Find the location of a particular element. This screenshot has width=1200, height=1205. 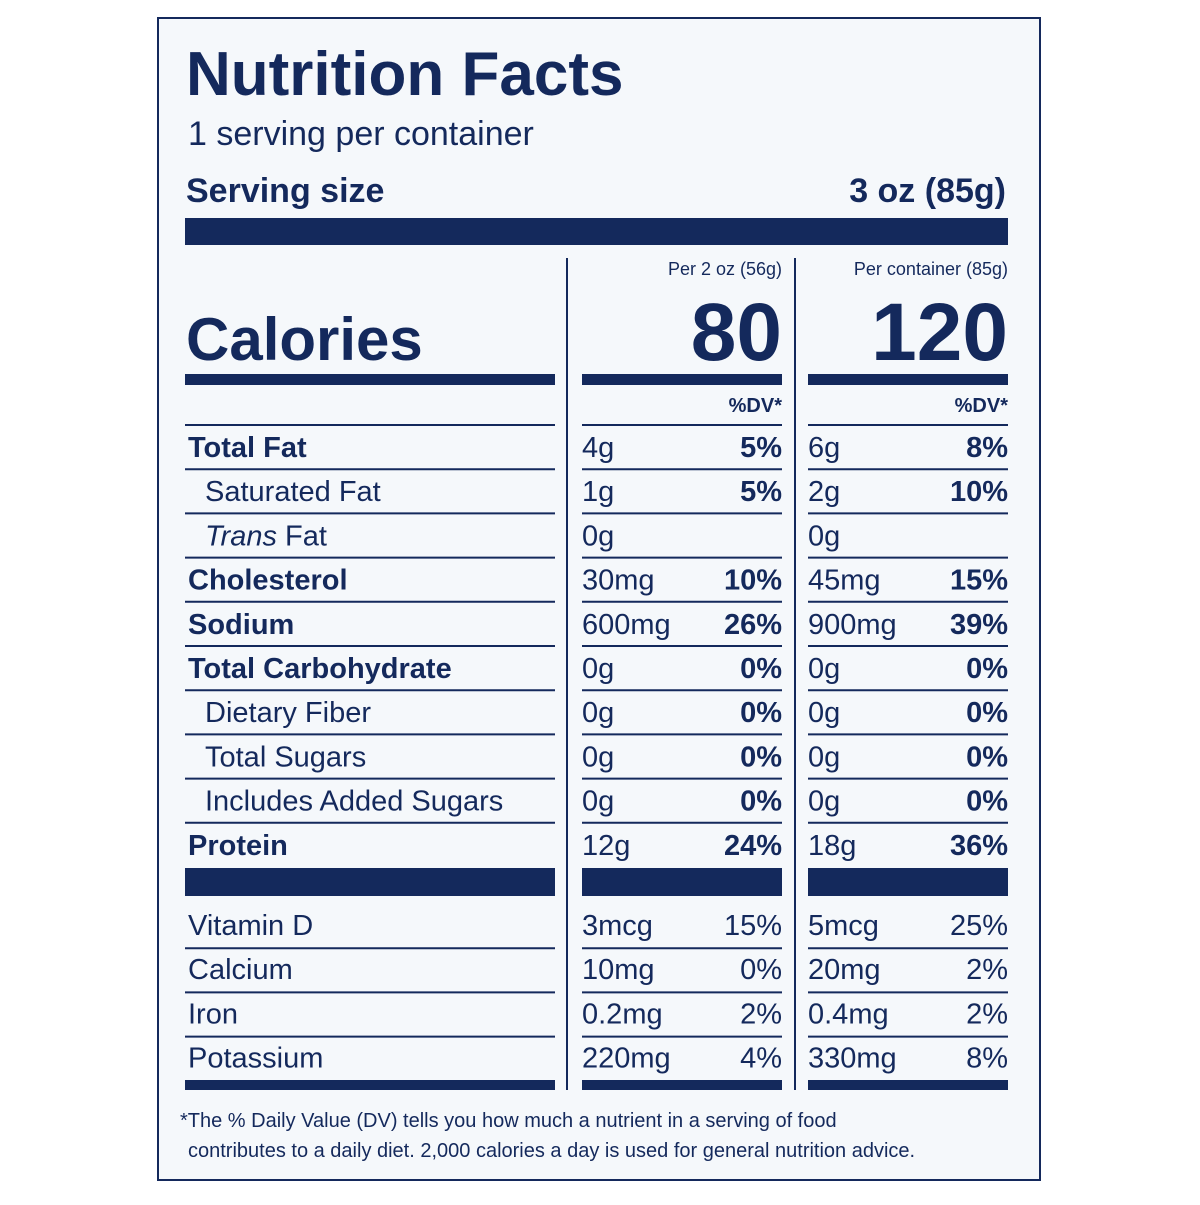

vitamin-name: Vitamin D is located at coordinates (250, 926).